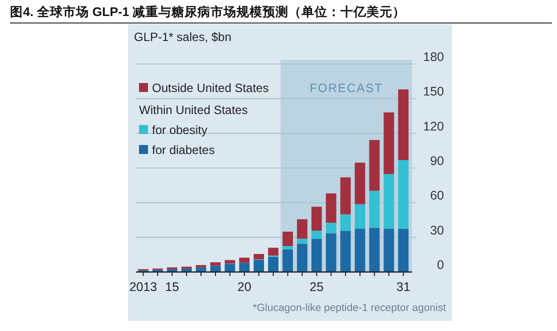 The height and width of the screenshot is (331, 557). Describe the element at coordinates (183, 150) in the screenshot. I see `legend-label: for diabetes` at that location.